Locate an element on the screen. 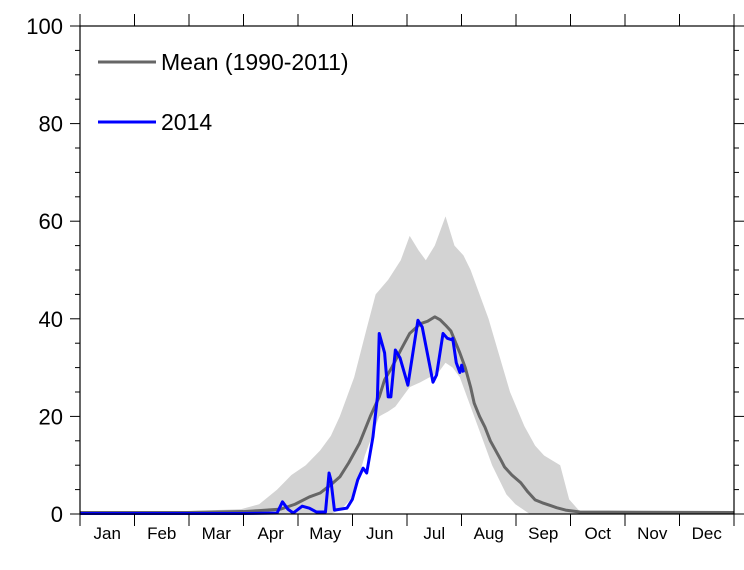 The width and height of the screenshot is (744, 570). legend: Mean (1990-2011) 2014 is located at coordinates (223, 92).